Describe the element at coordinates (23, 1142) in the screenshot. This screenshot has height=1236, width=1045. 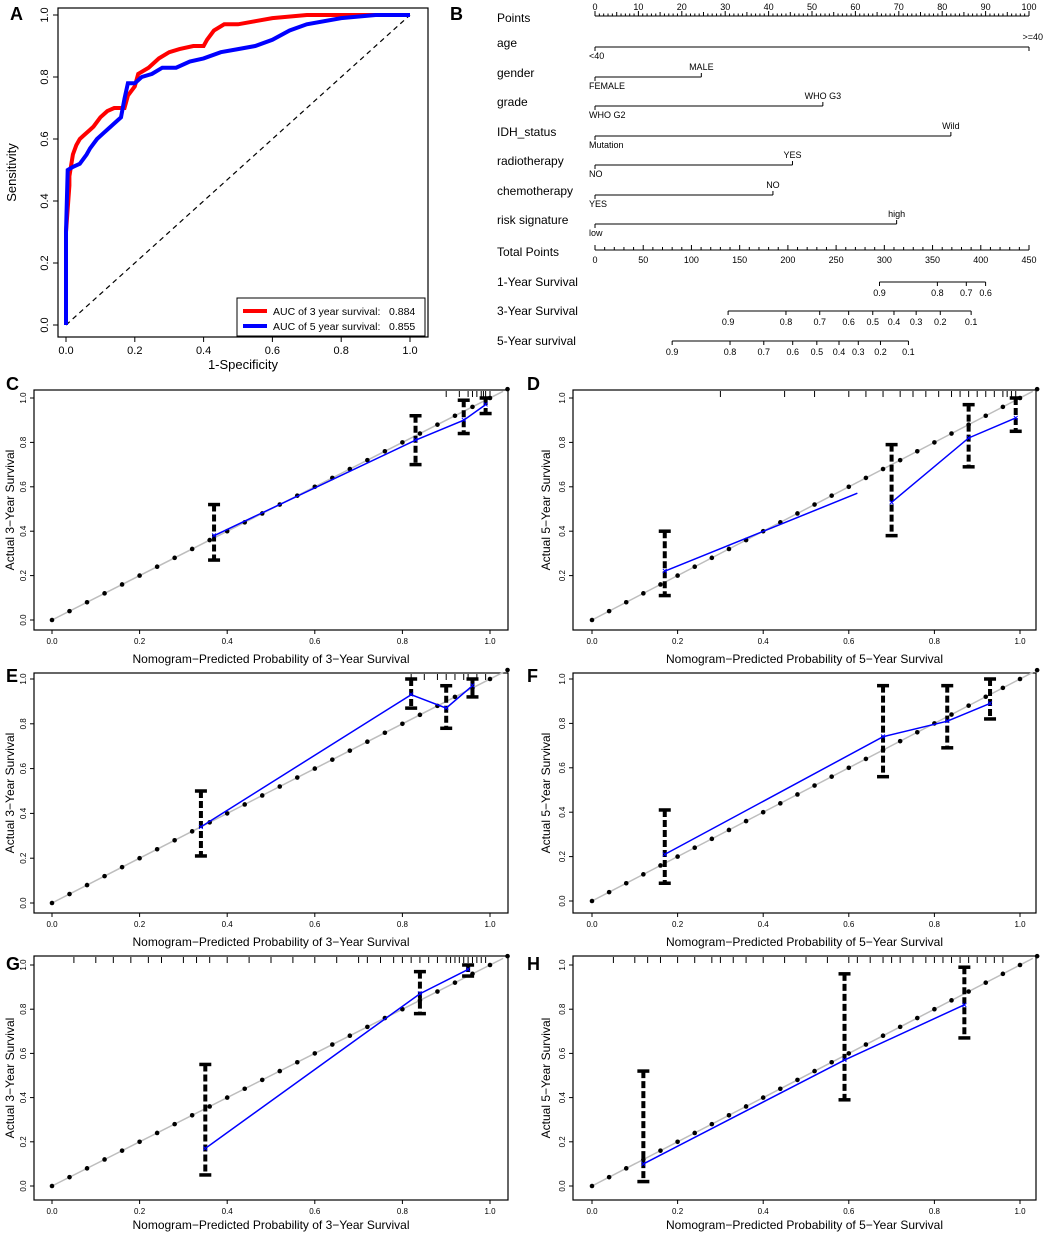
I see `y-tick-label: 0.2` at that location.